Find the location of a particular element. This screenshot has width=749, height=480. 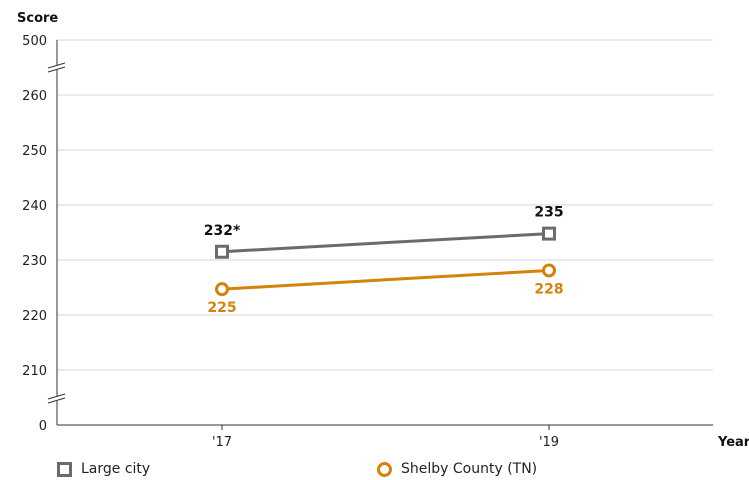

x-axis-title: Year is located at coordinates (733, 442).